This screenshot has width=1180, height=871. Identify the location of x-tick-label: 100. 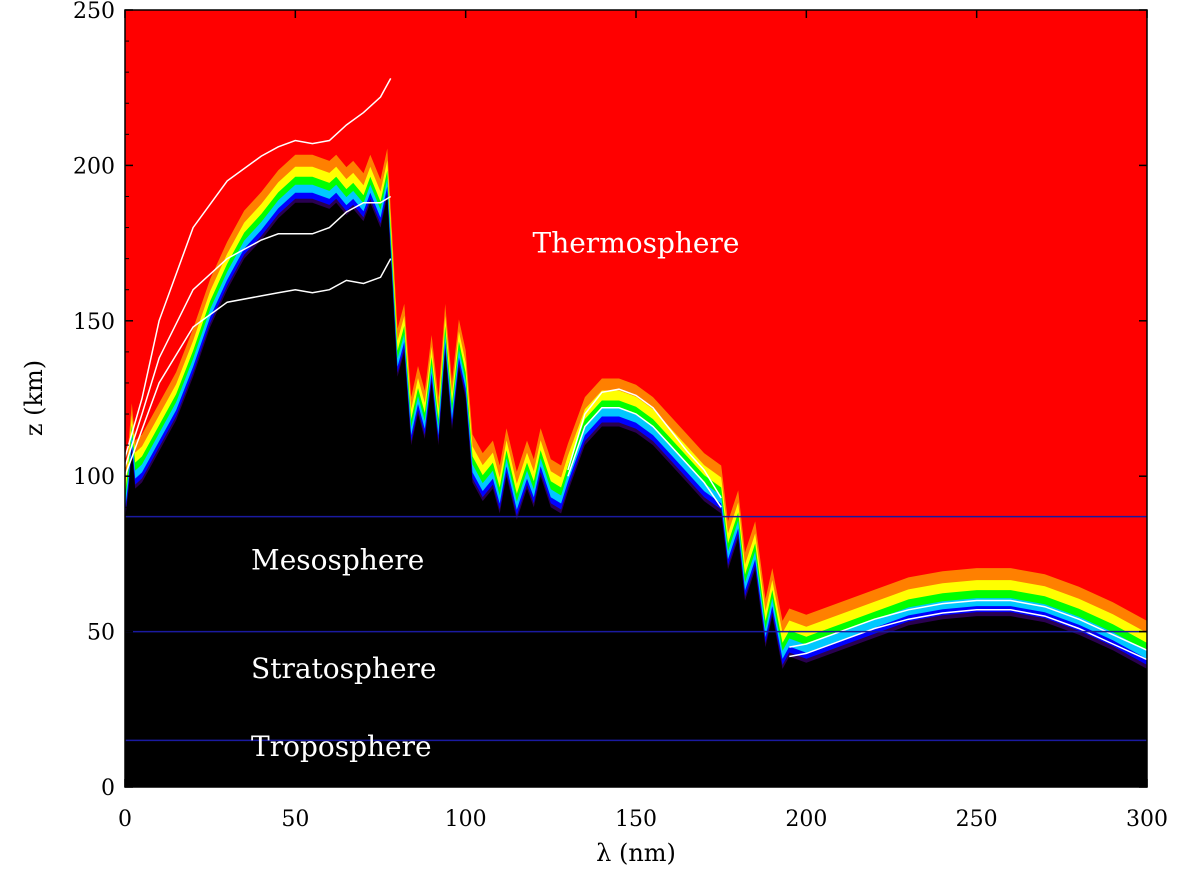
(466, 819).